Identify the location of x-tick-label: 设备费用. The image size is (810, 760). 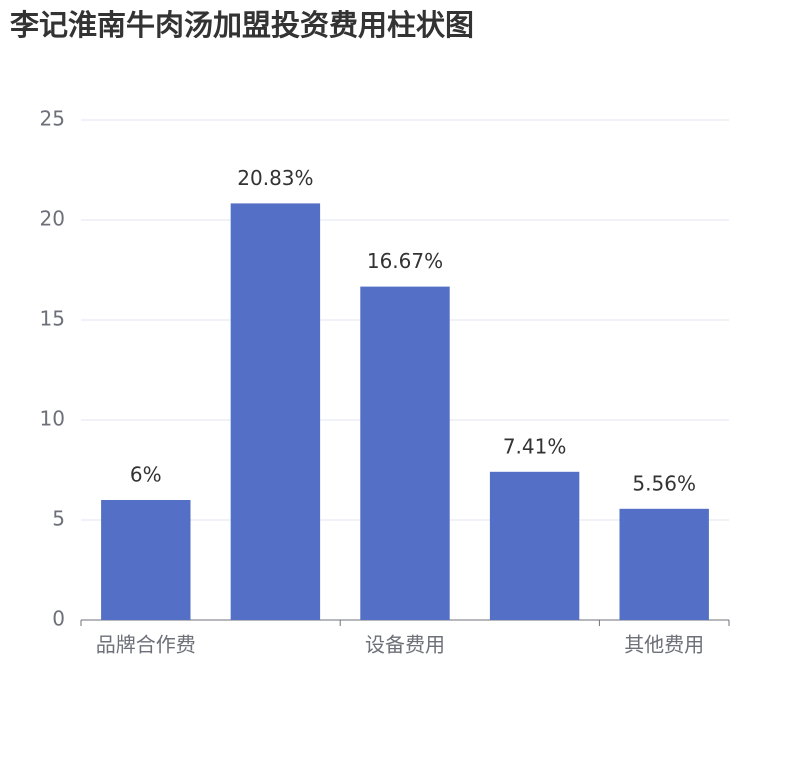
(405, 645).